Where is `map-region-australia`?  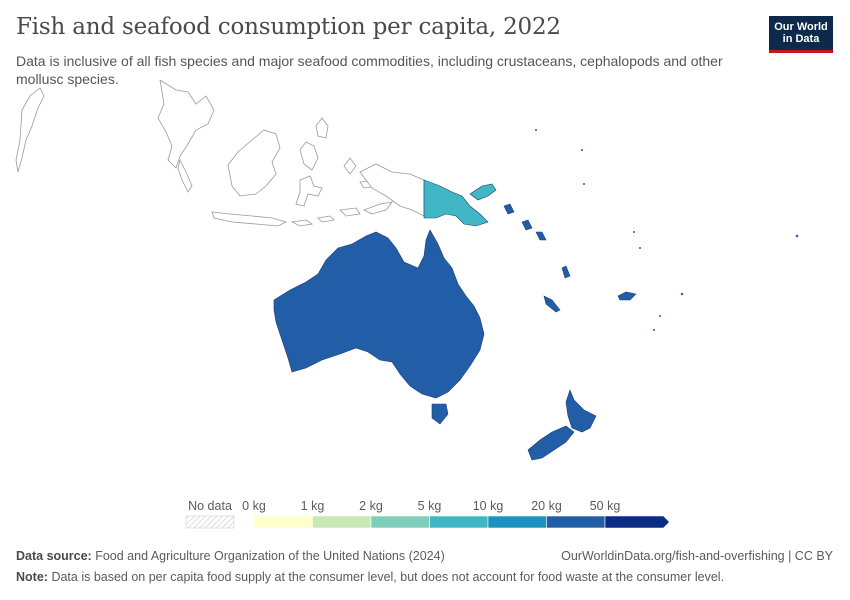
map-region-australia is located at coordinates (379, 314).